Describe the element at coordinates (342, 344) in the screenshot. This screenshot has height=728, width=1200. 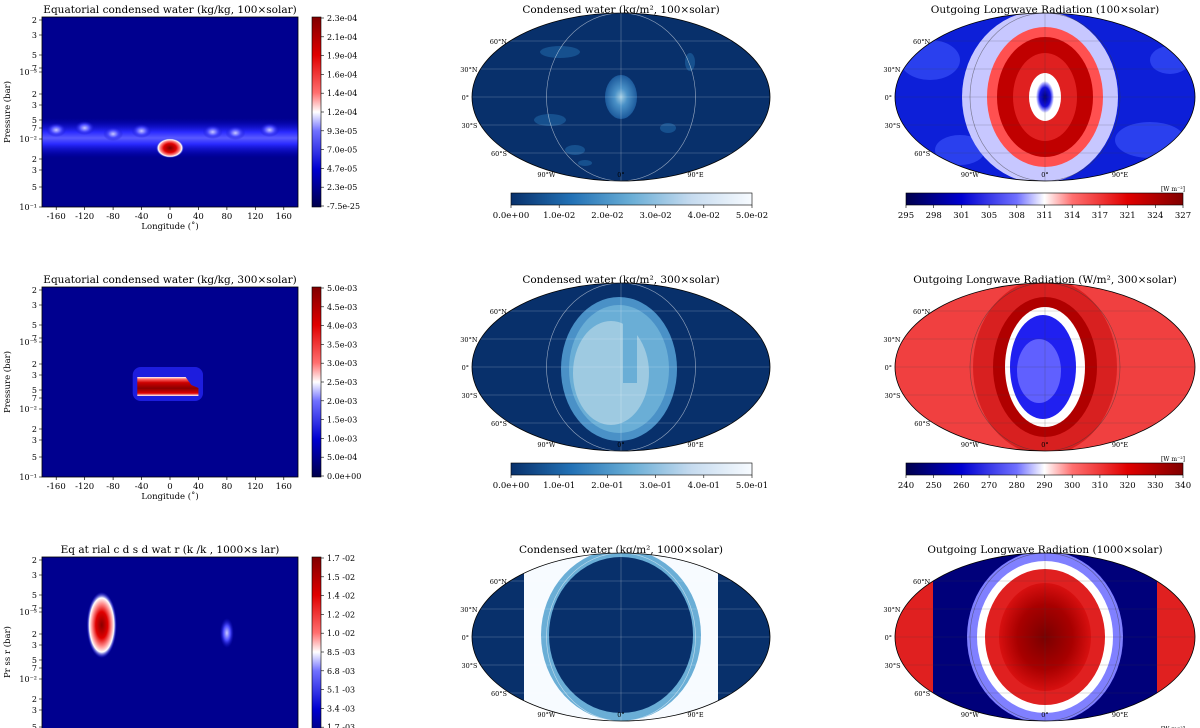
I see `colorbar-label: 3.5e-03` at that location.